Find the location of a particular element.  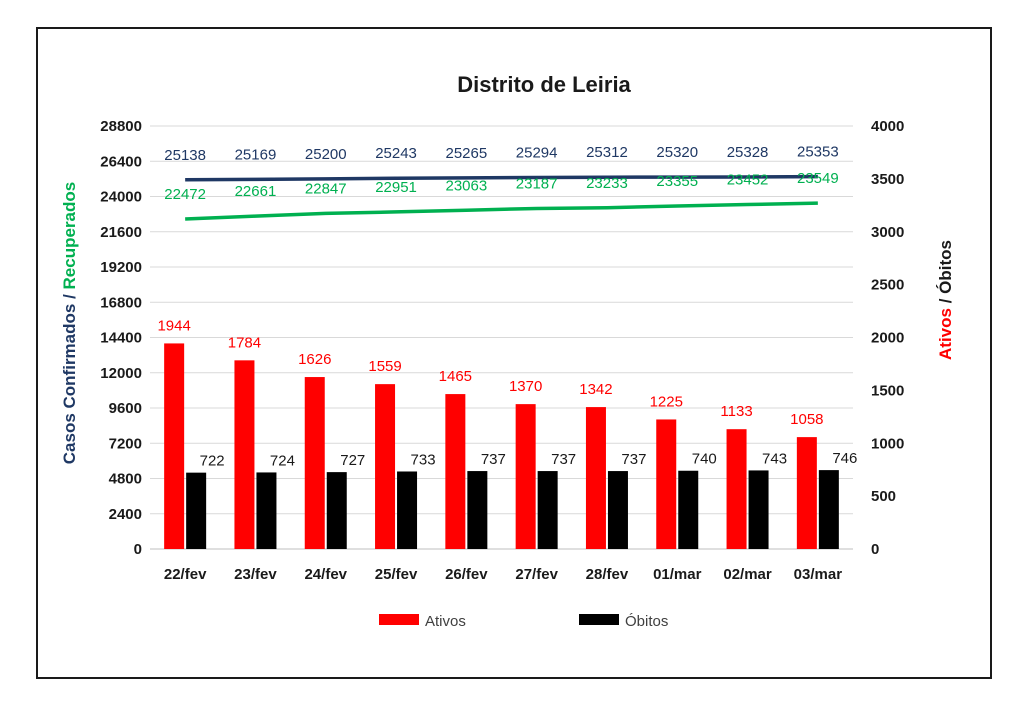

data-label-ativos: 1370 is located at coordinates (525, 386).